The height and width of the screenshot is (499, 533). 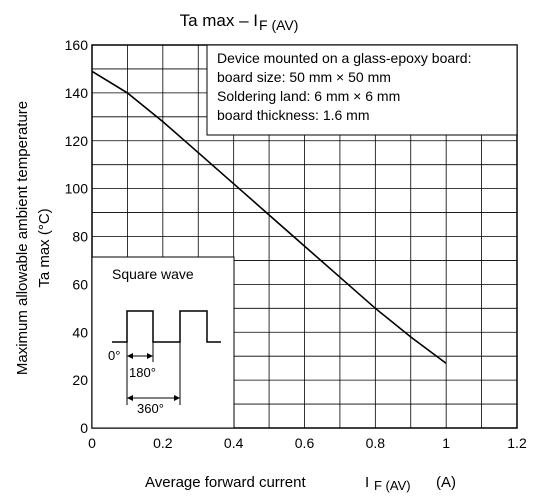 I want to click on marker-360-arrow-left-icon, so click(x=130, y=398).